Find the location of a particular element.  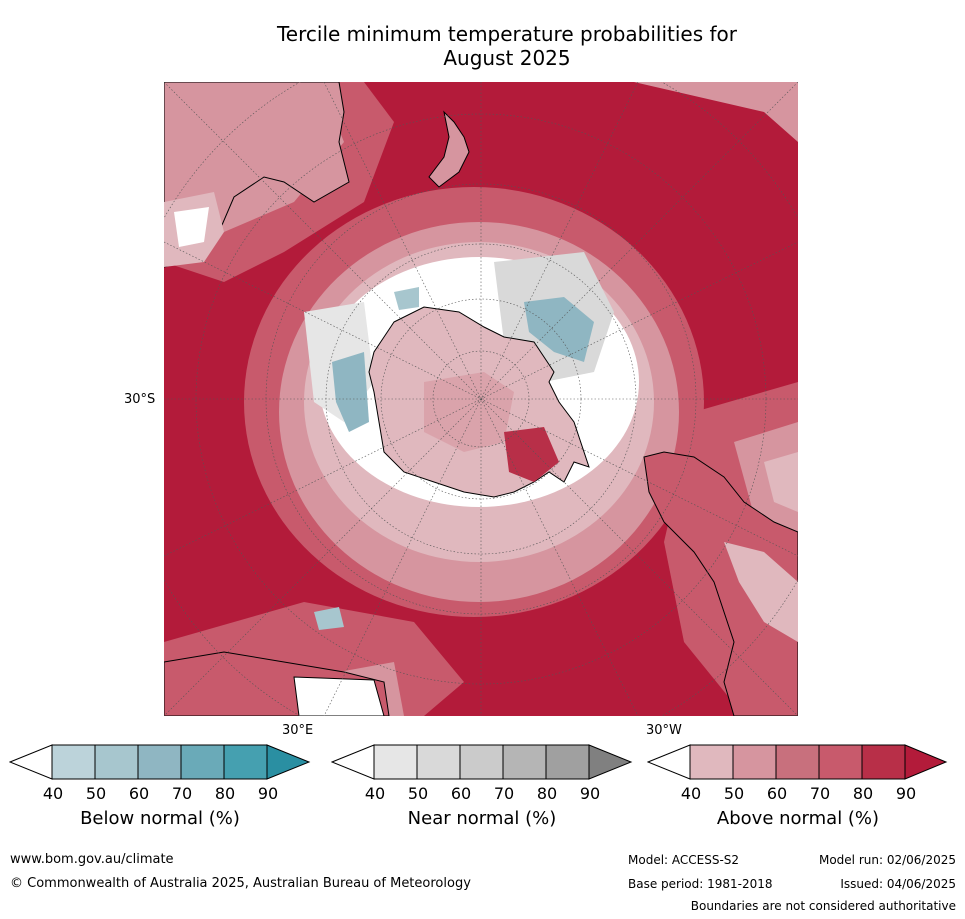

antarctic-peninsula-warm is located at coordinates (531, 454).